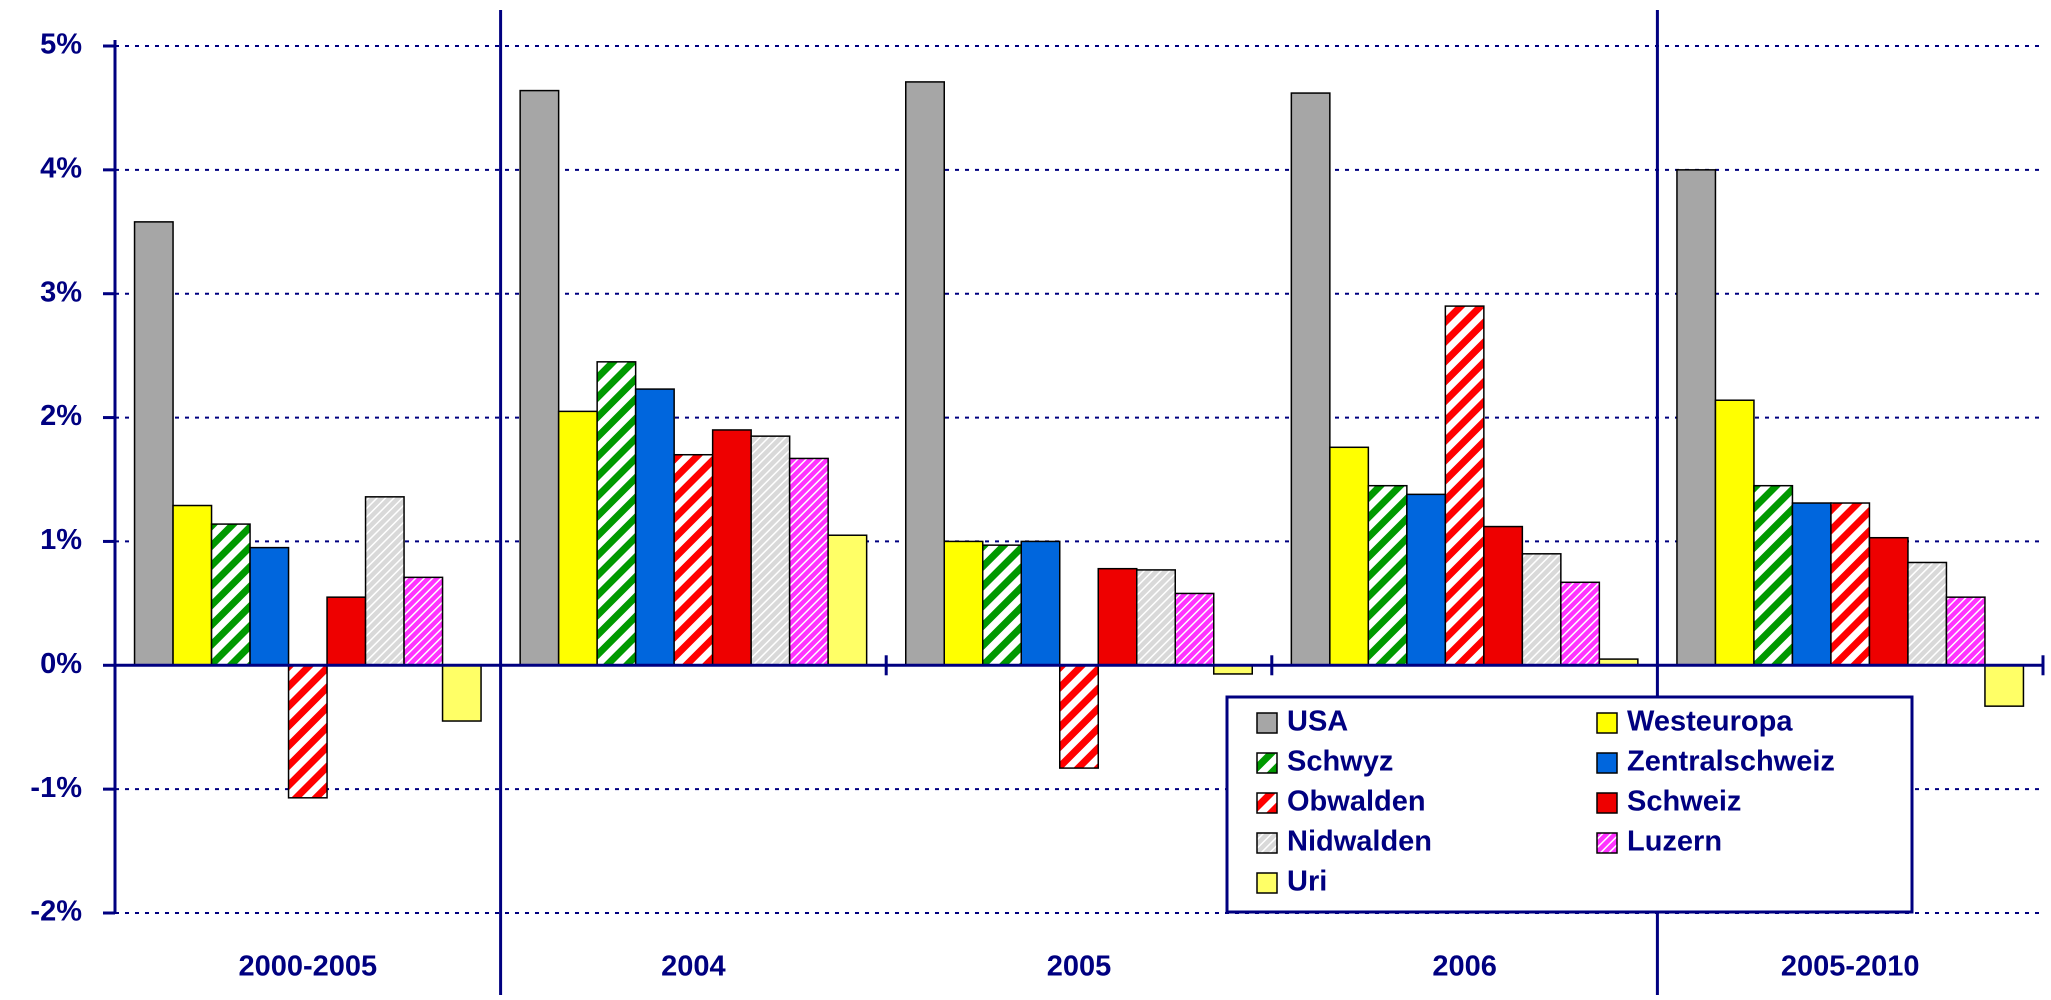  What do you see at coordinates (61, 664) in the screenshot?
I see `y-tick-label: 0%` at bounding box center [61, 664].